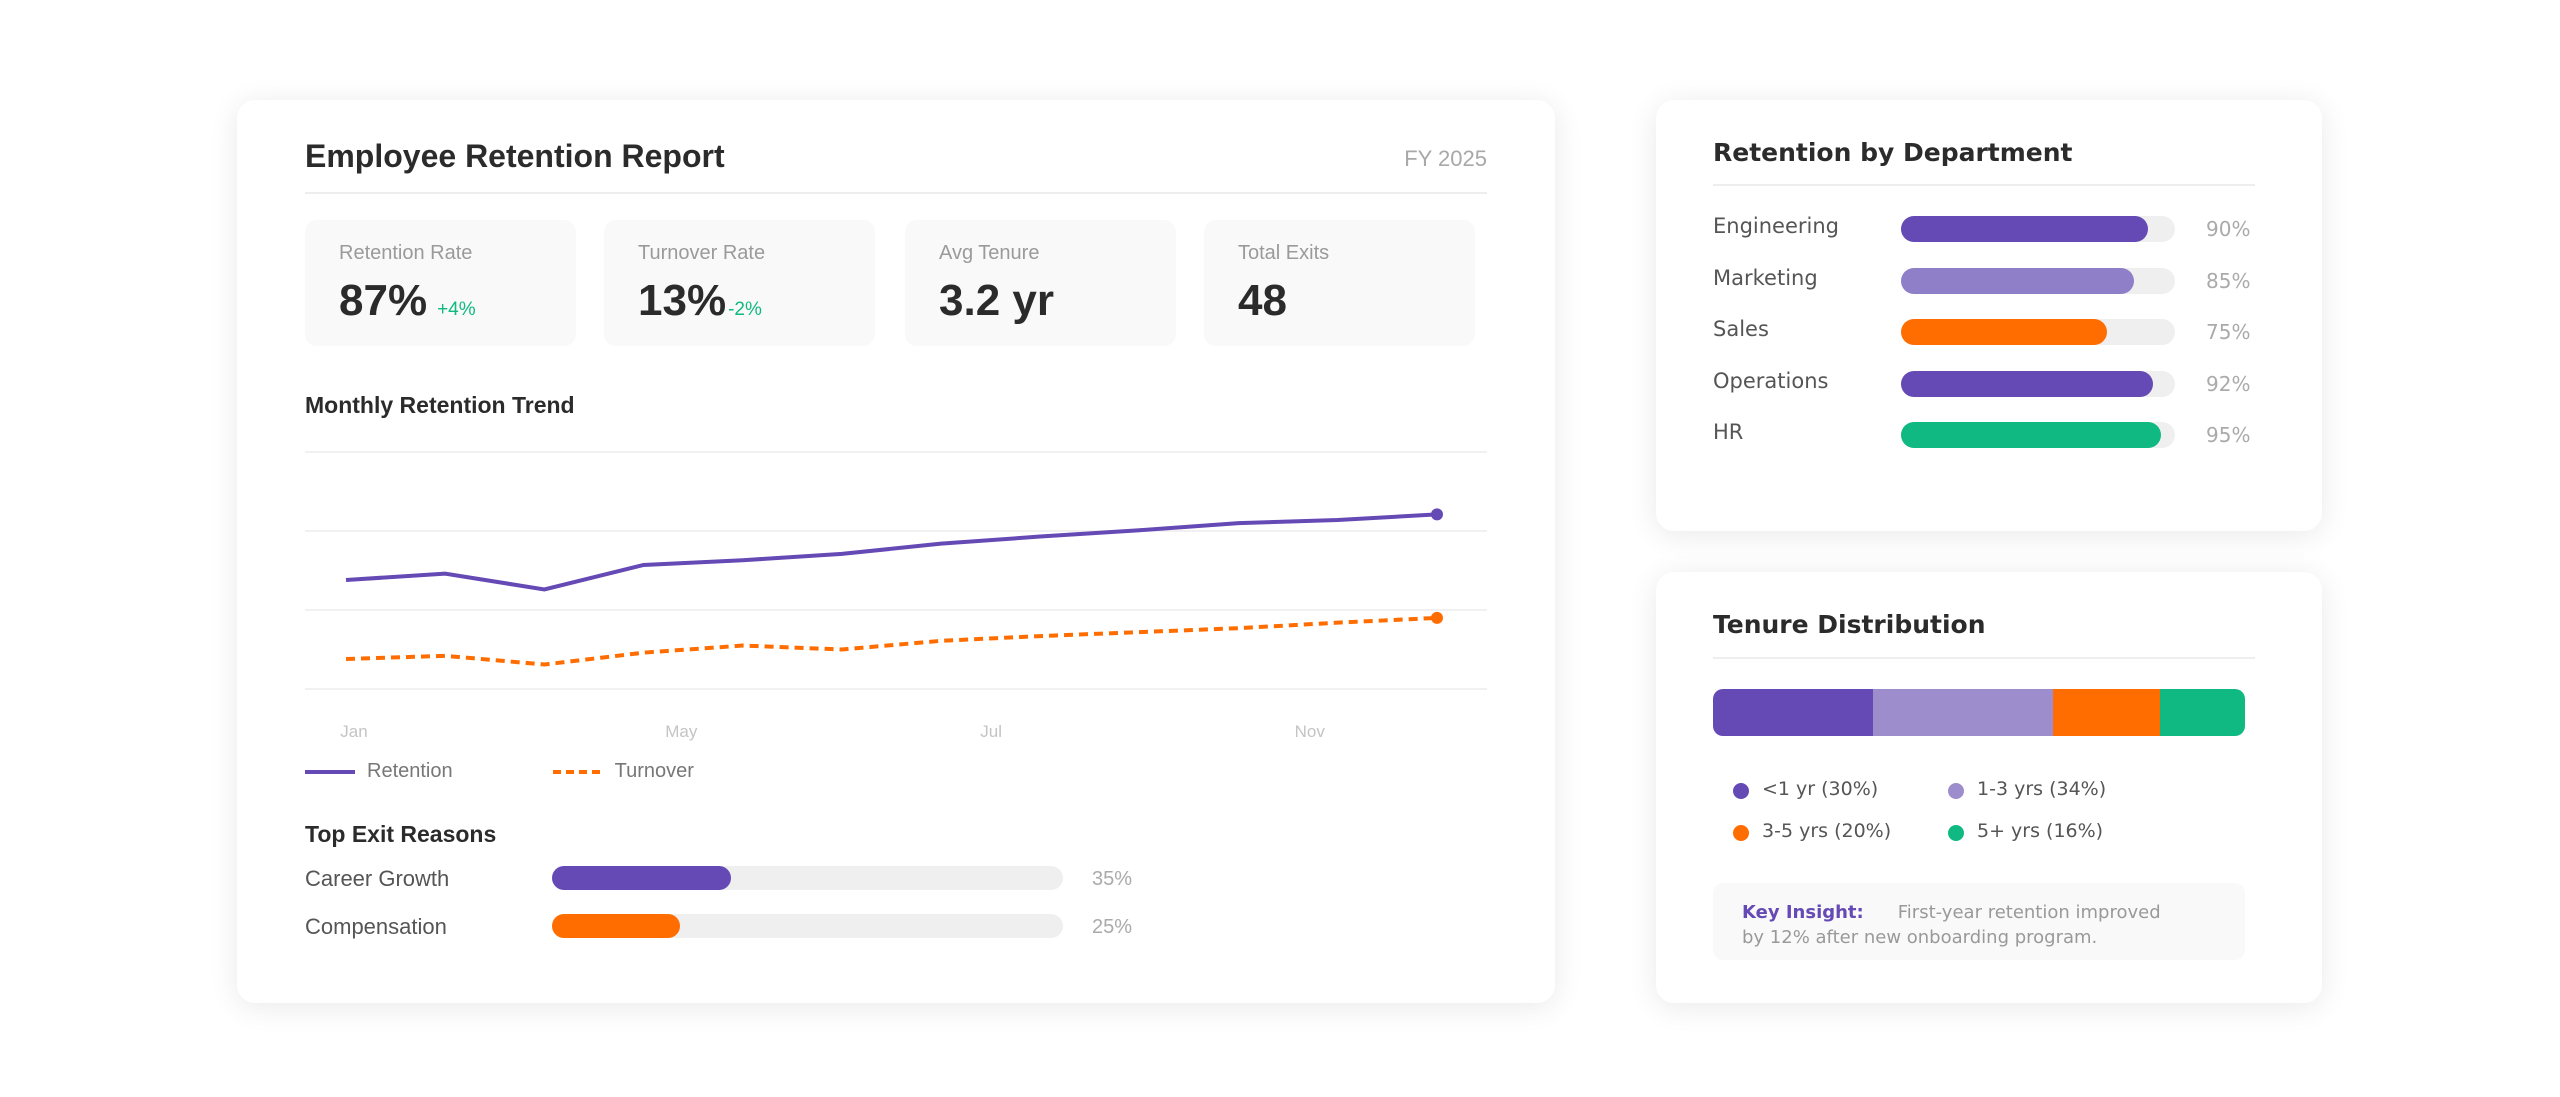 This screenshot has width=2560, height=1097. I want to click on department-percent: 85%, so click(2228, 280).